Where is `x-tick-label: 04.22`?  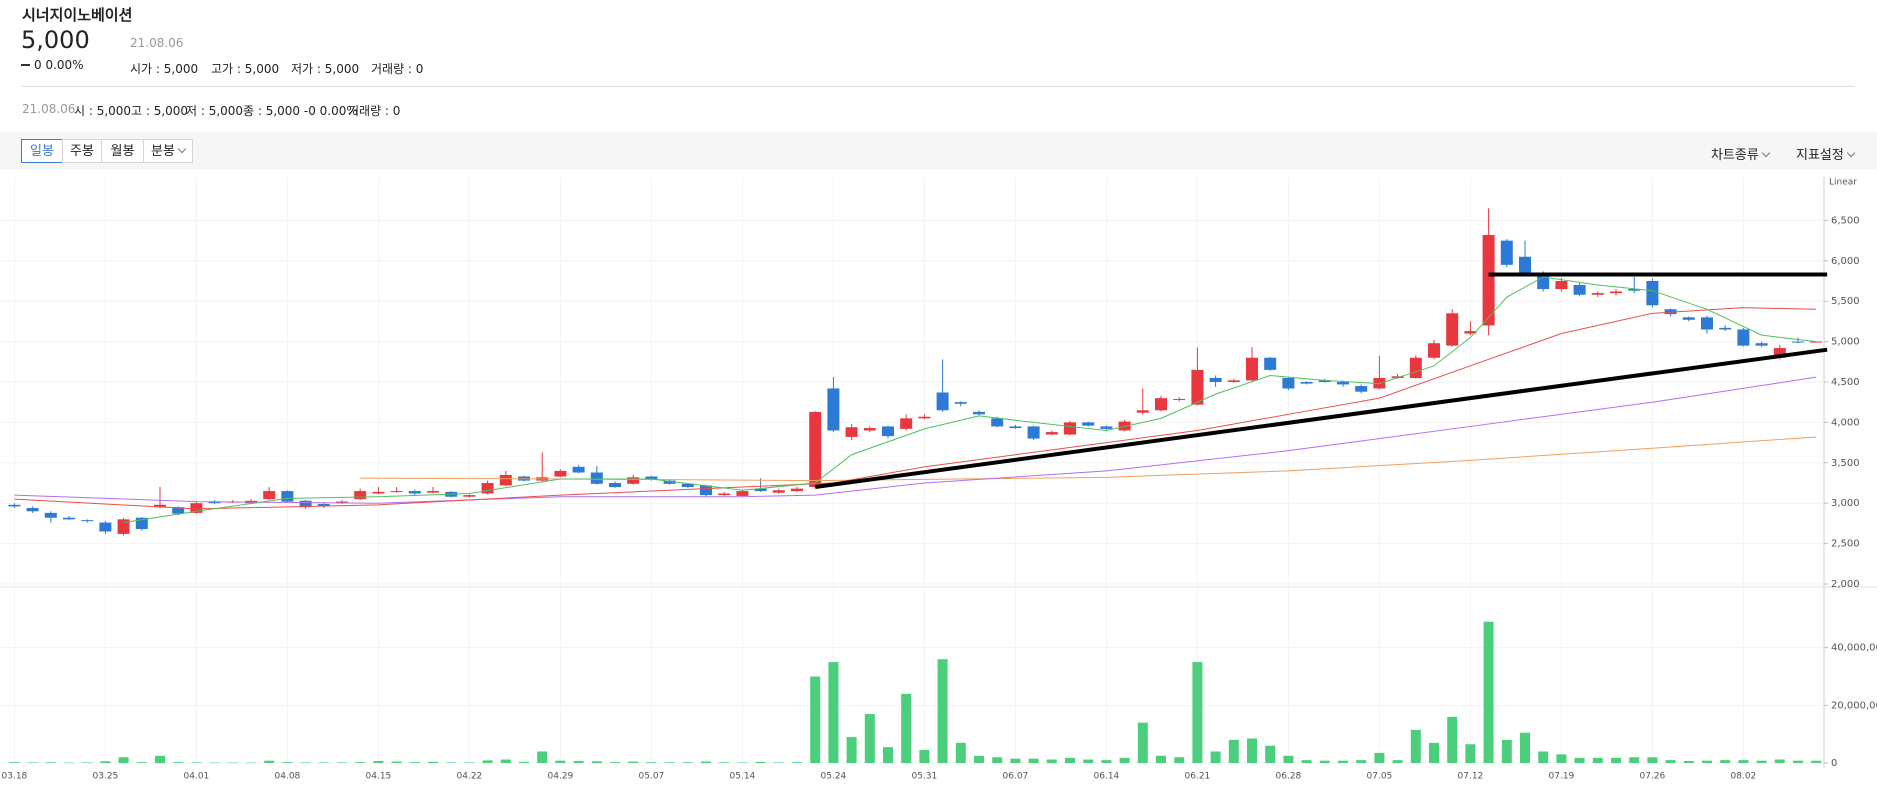 x-tick-label: 04.22 is located at coordinates (470, 777).